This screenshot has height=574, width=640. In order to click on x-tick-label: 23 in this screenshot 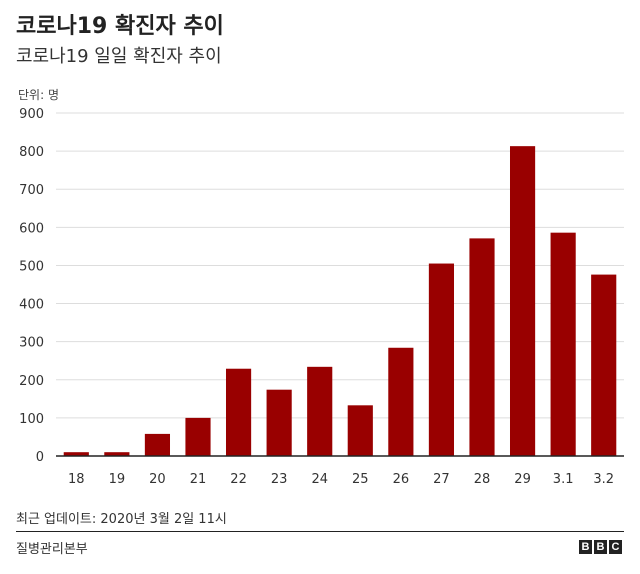, I will do `click(279, 479)`.